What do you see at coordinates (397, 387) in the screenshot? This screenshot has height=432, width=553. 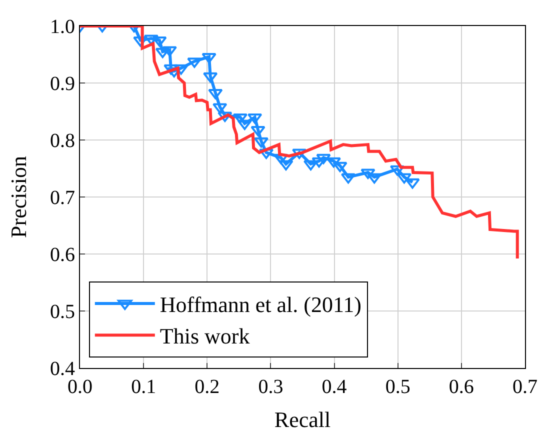 I see `x-tick-label: 0.5` at bounding box center [397, 387].